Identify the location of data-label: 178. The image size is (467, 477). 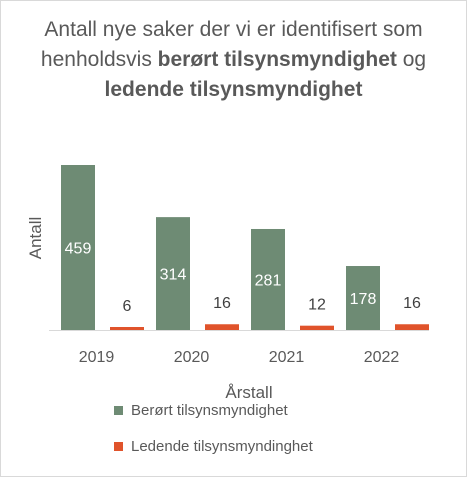
(363, 299).